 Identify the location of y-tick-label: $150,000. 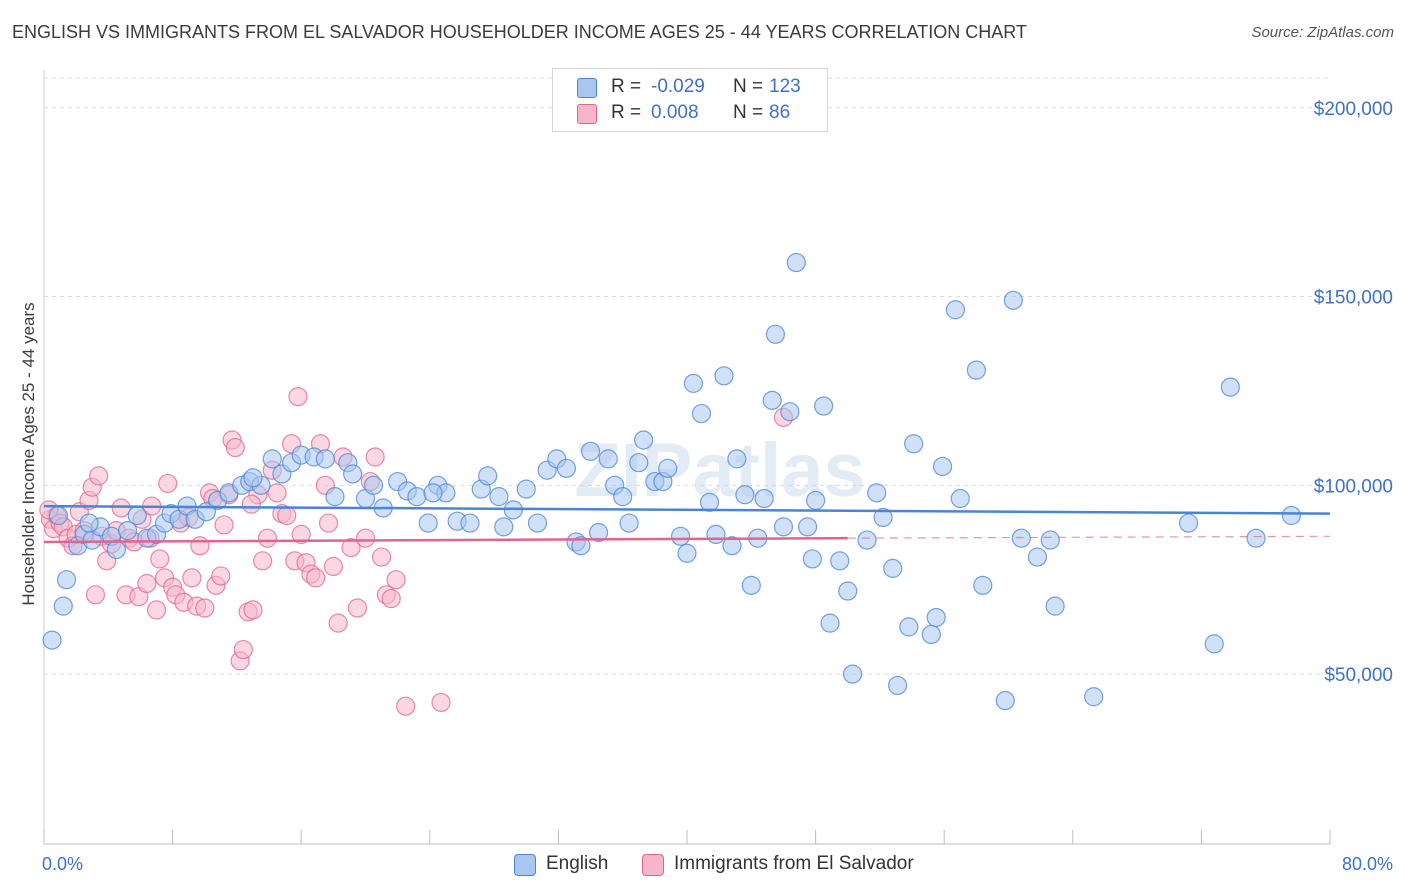
(1353, 298).